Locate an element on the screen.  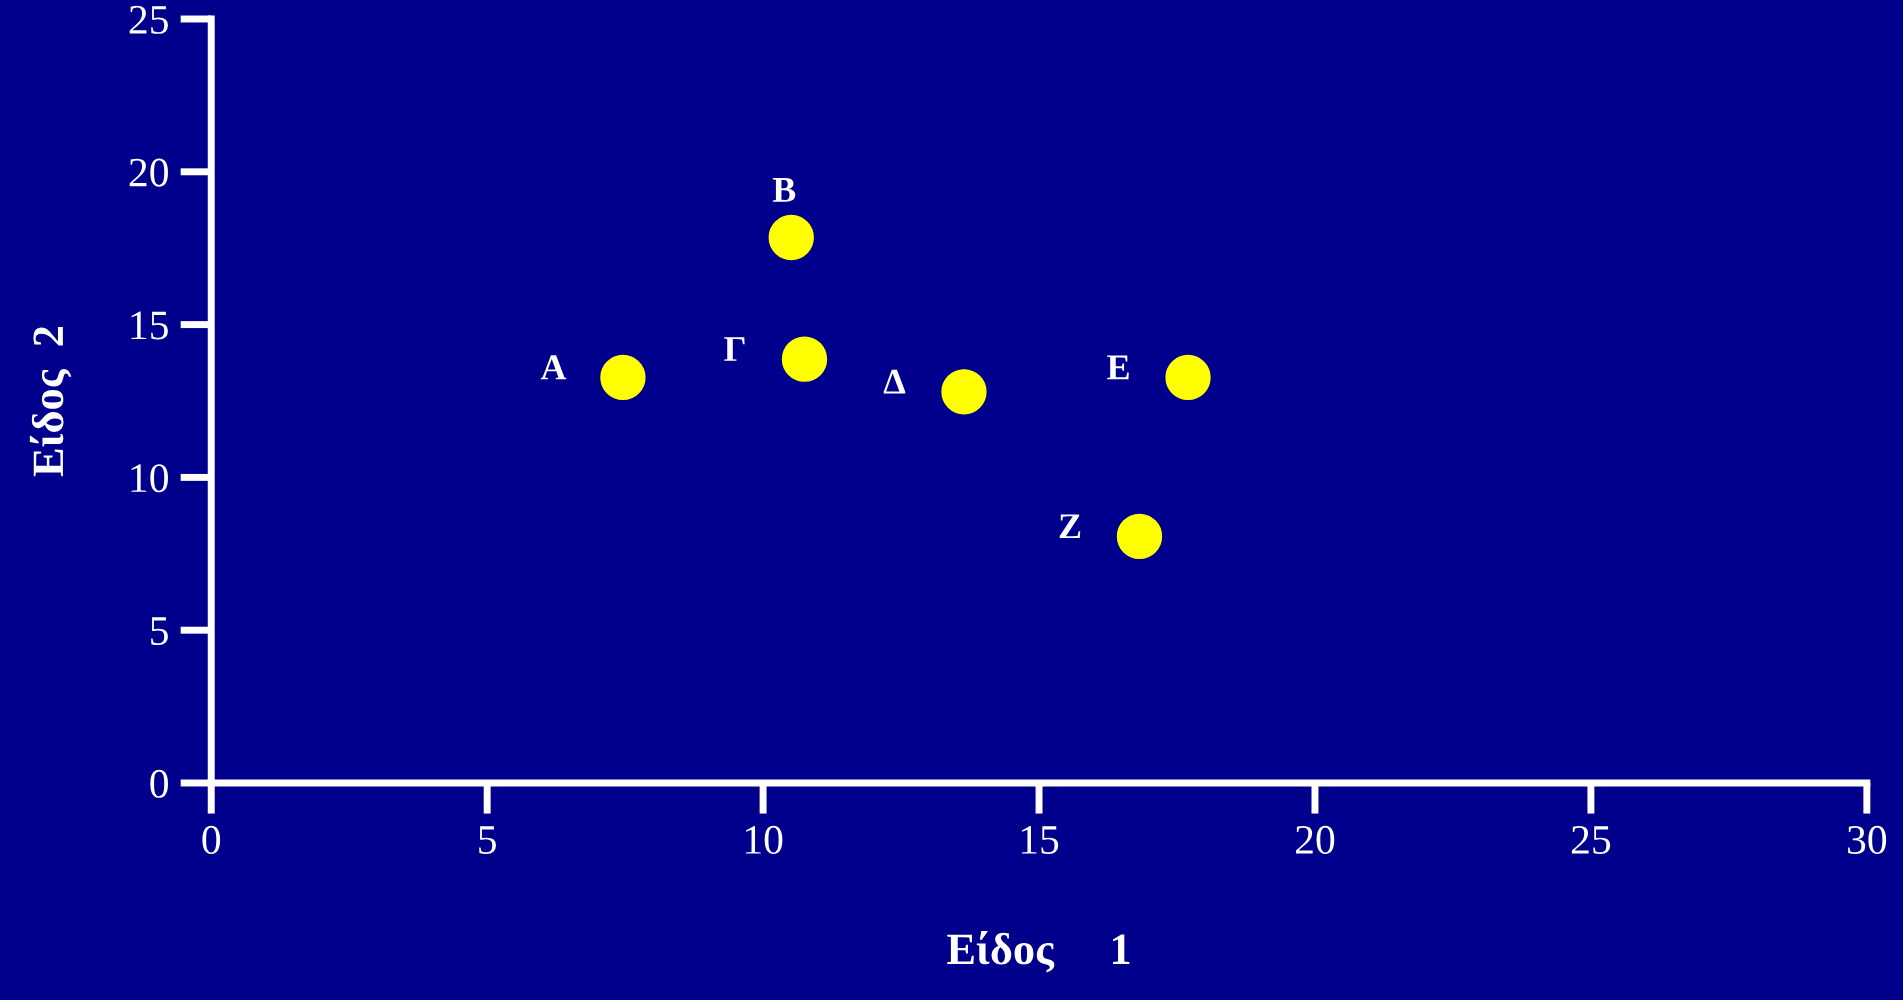
annotation: Δ is located at coordinates (894, 381).